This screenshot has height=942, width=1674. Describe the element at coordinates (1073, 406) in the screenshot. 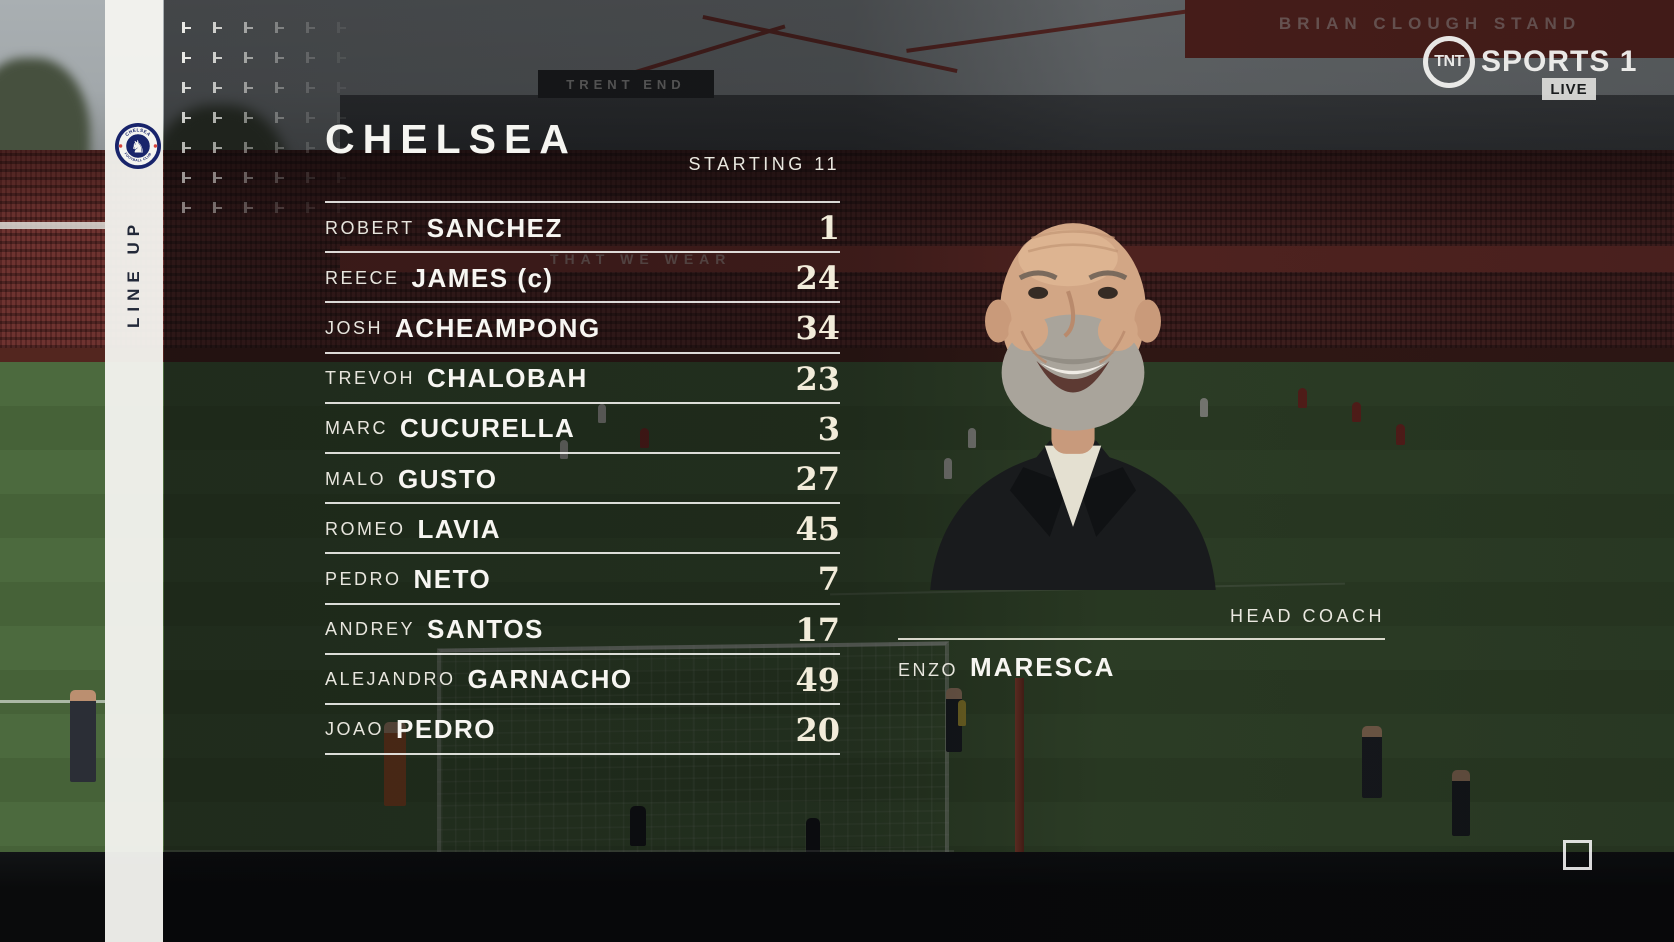

I see `coach-photo` at that location.